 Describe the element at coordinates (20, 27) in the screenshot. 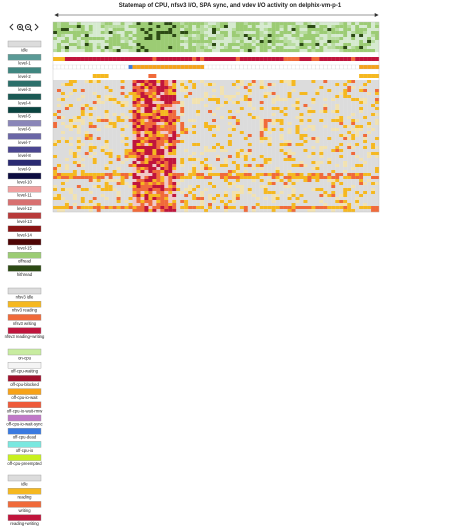

I see `zoom-in` at that location.